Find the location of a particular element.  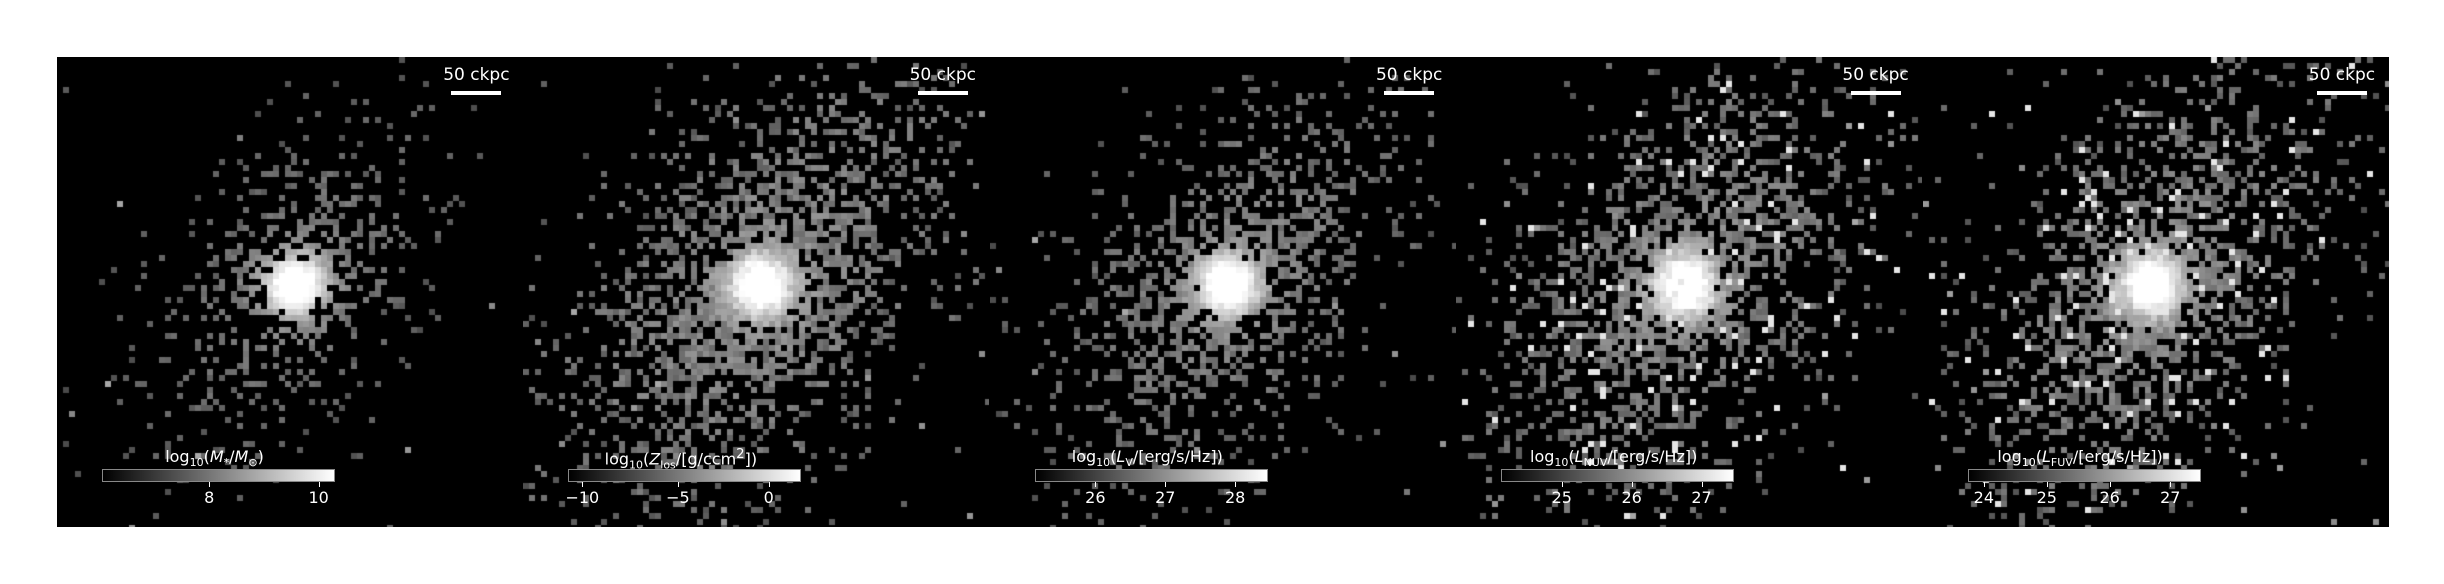

colorbar-label: log10(Zlos/[g/ccm2]) is located at coordinates (681, 459).